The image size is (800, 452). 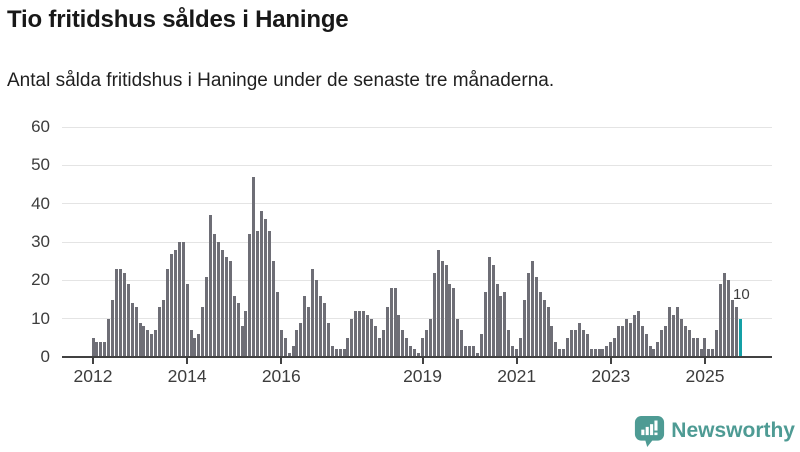 What do you see at coordinates (740, 337) in the screenshot?
I see `bar-highlighted` at bounding box center [740, 337].